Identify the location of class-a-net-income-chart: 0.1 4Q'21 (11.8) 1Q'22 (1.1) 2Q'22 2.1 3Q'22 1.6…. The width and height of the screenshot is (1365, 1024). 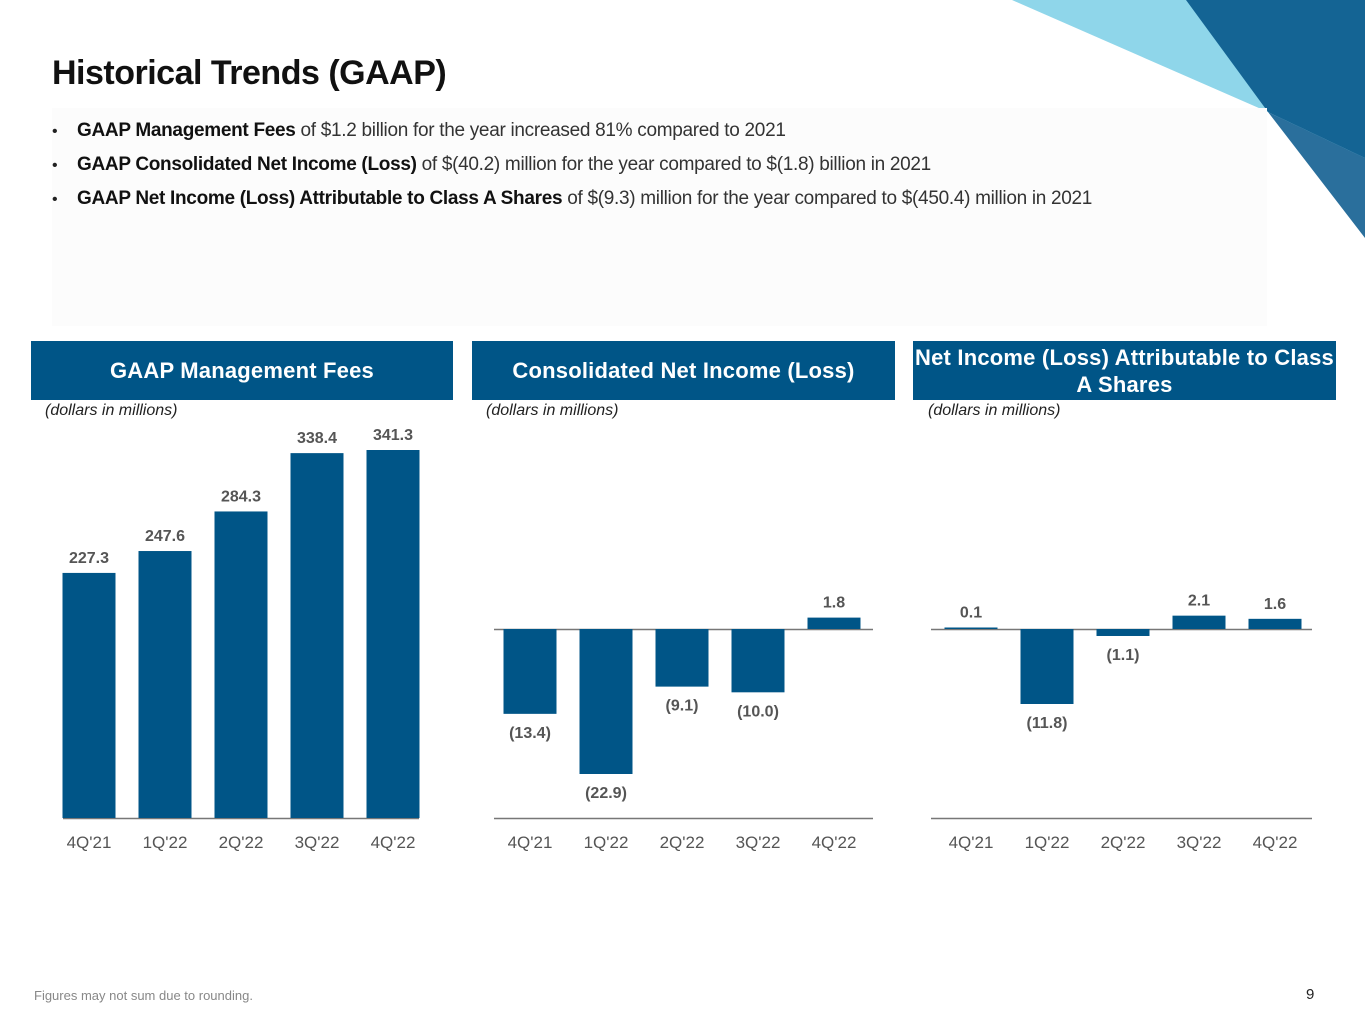
(1121, 722).